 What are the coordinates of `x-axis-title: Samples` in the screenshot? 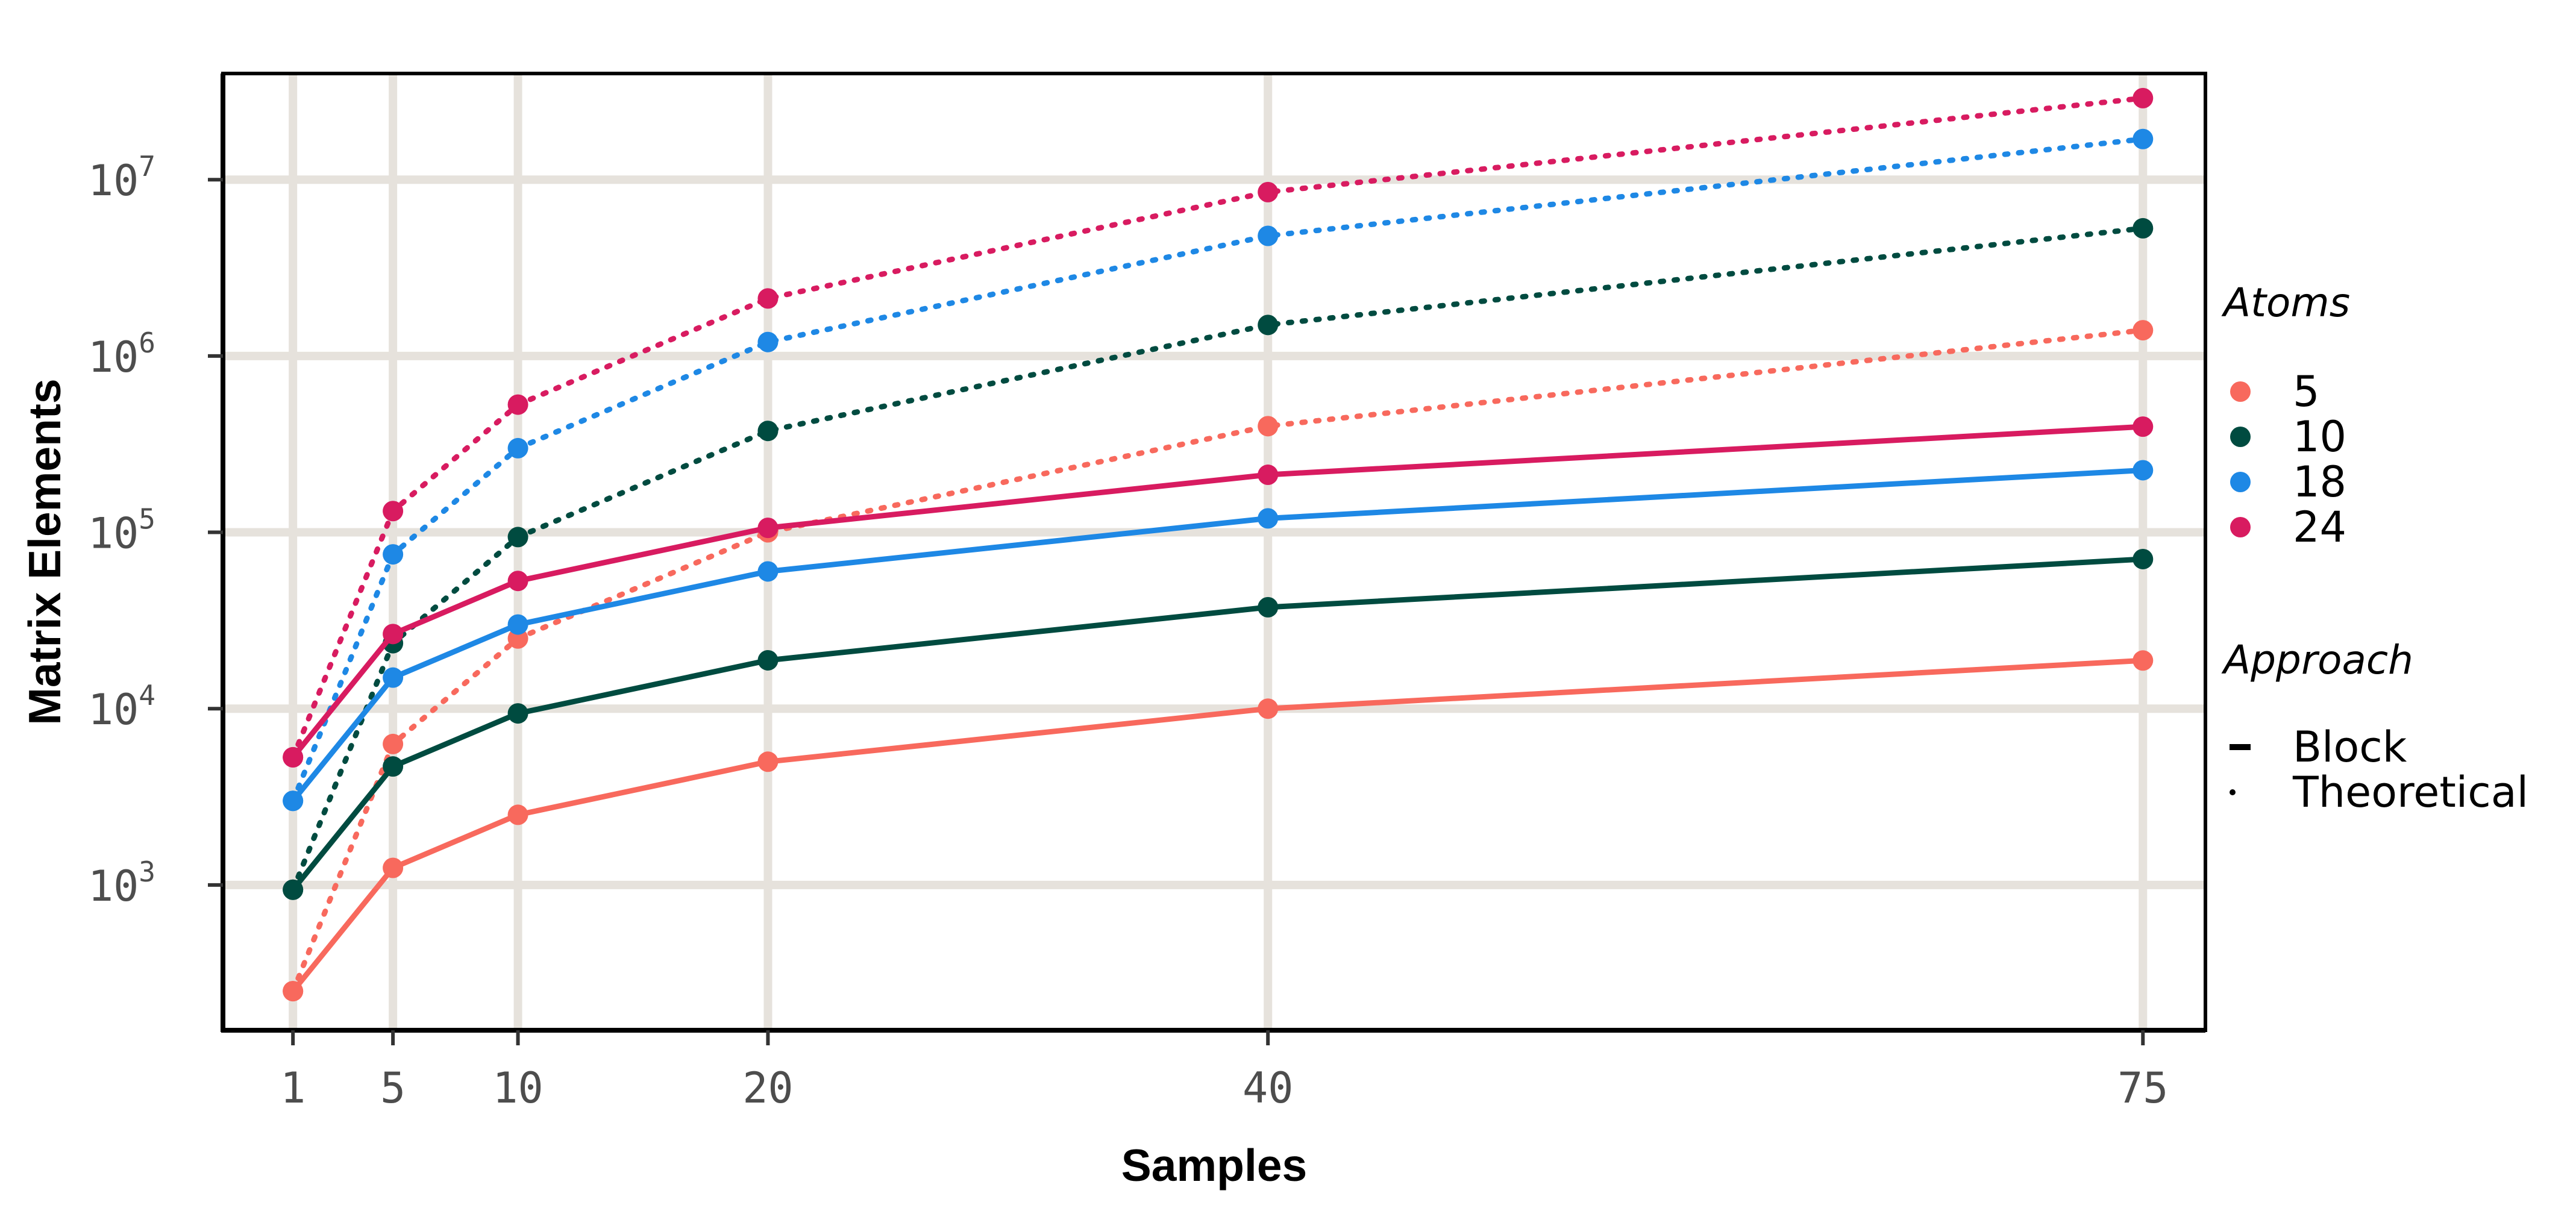 It's located at (1214, 1165).